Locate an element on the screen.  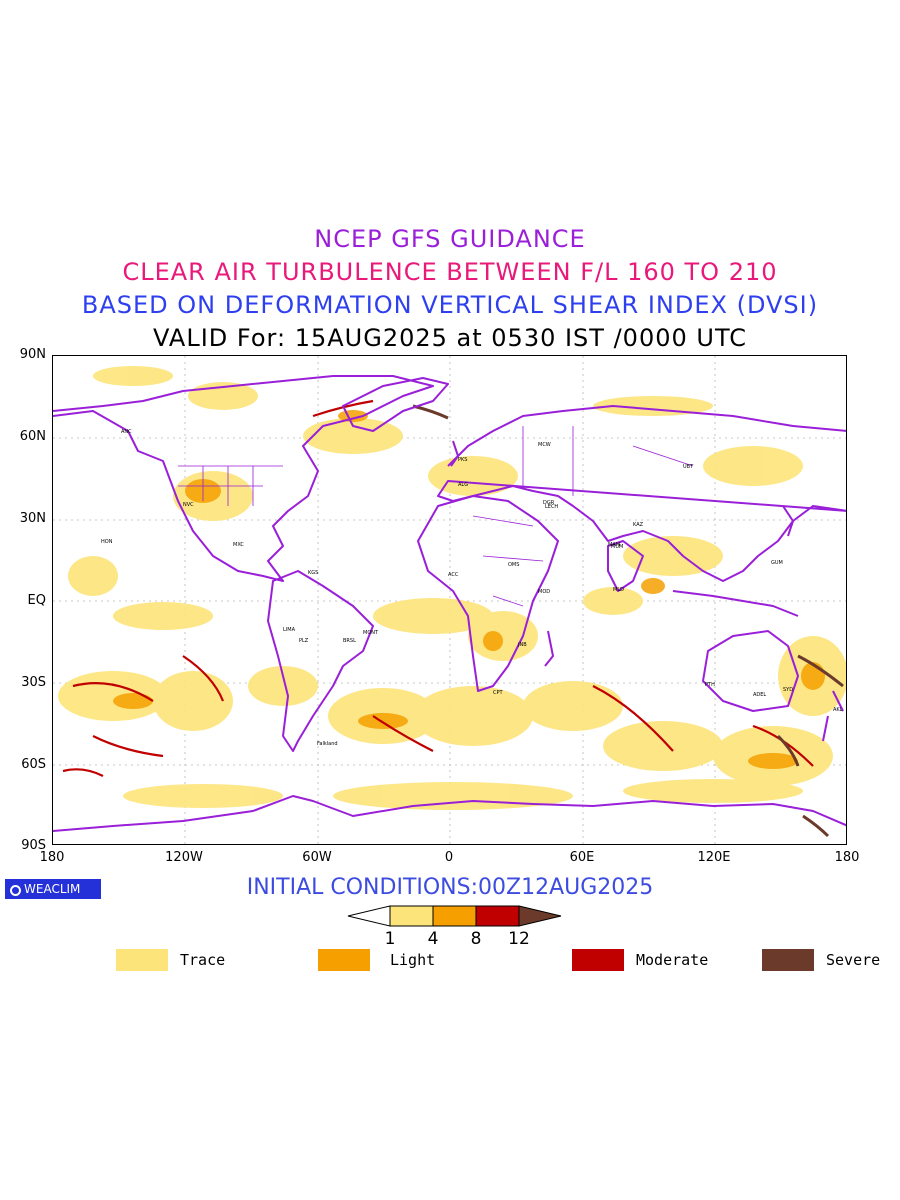
lon-label-180w: 180 is located at coordinates (52, 857).